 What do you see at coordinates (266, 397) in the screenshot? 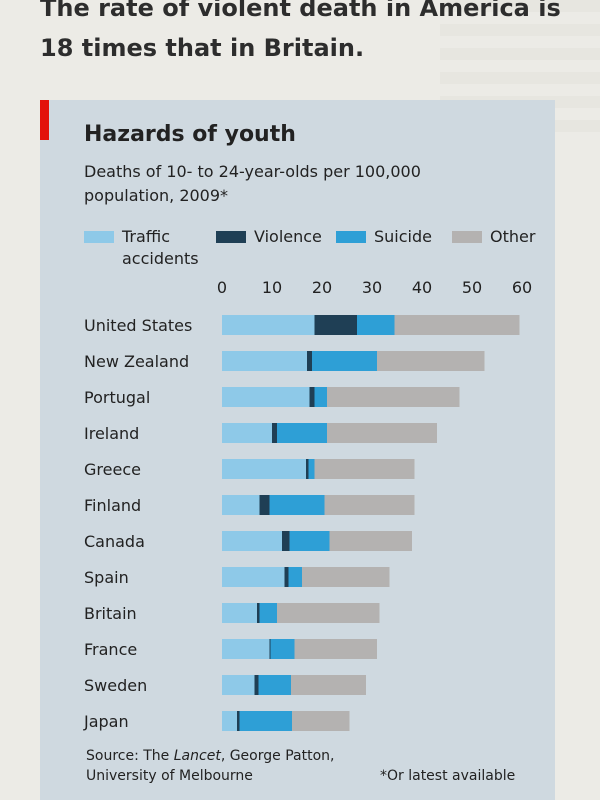
I see `bar-portugal-traffic` at bounding box center [266, 397].